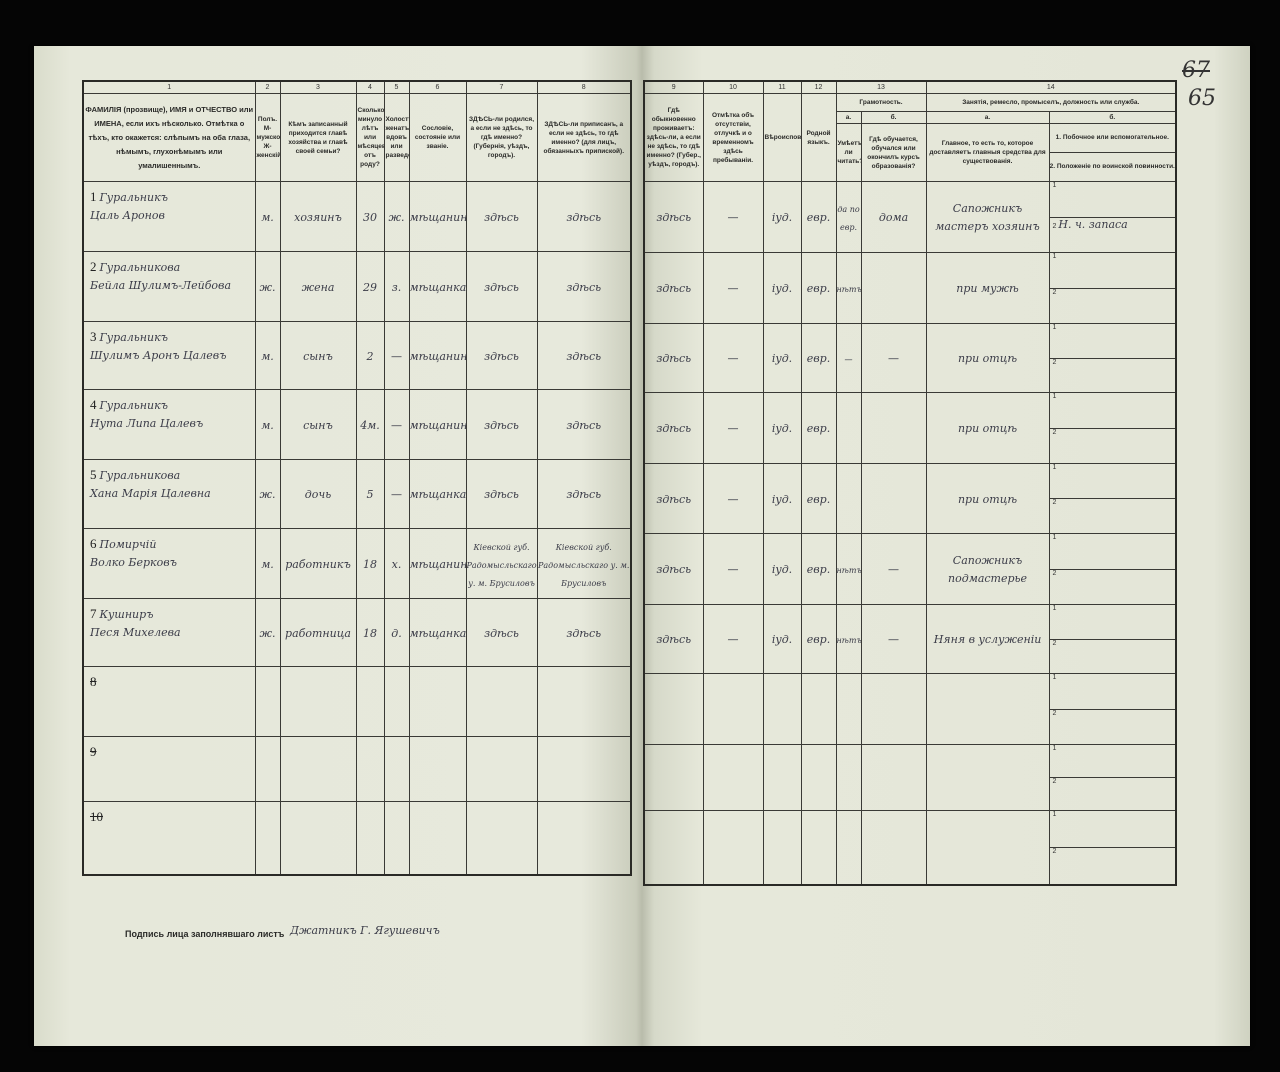 The width and height of the screenshot is (1280, 1072). I want to click on cell-language: евр., so click(818, 498).